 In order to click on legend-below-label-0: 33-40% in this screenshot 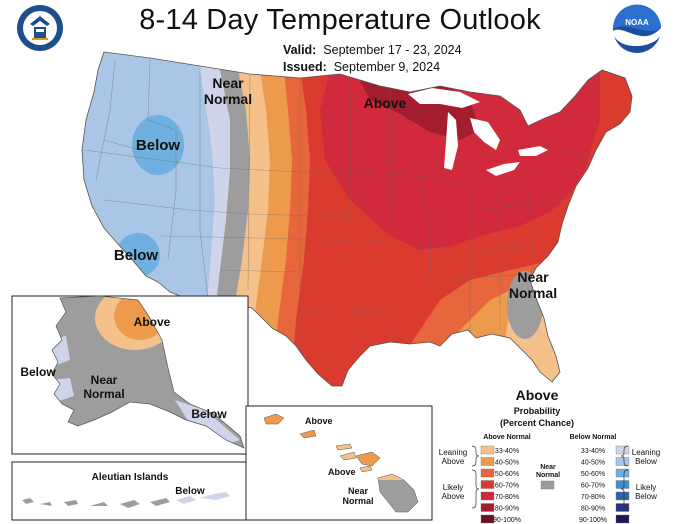, I will do `click(593, 451)`.